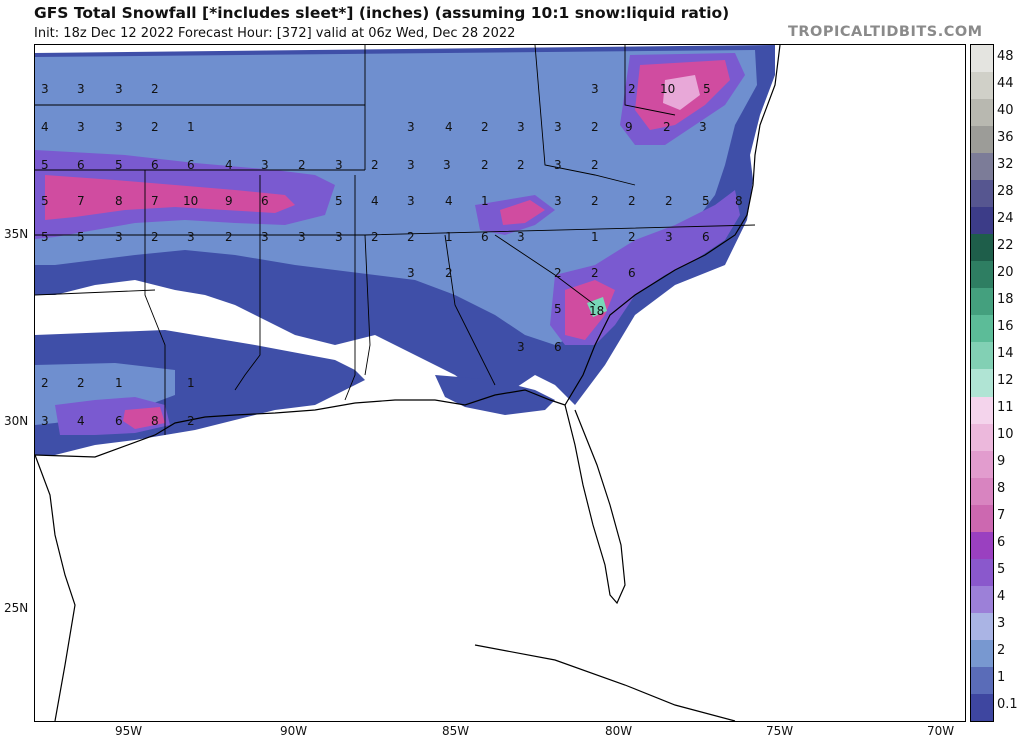  I want to click on colorbar-label: 0.1, so click(1007, 705).